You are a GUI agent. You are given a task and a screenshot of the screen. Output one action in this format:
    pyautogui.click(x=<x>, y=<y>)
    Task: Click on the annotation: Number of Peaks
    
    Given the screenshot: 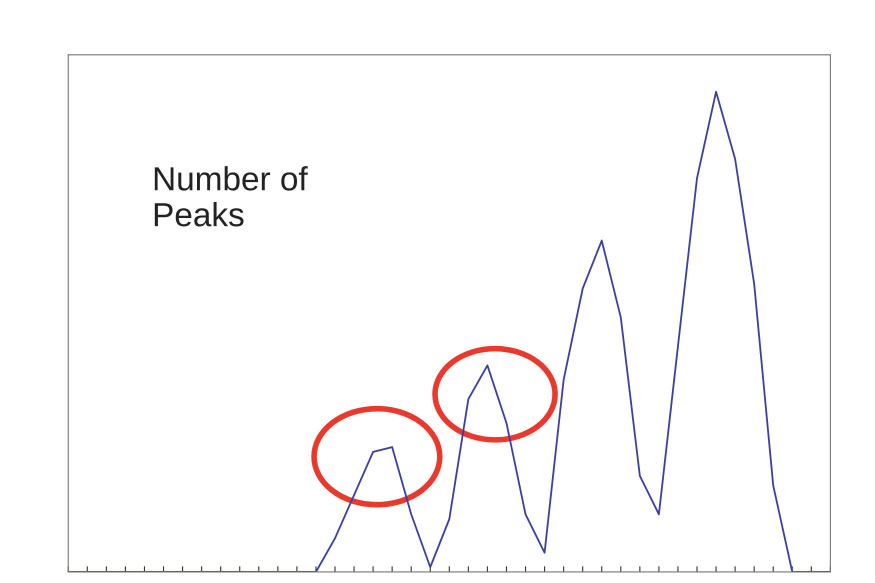 What is the action you would take?
    pyautogui.click(x=231, y=196)
    